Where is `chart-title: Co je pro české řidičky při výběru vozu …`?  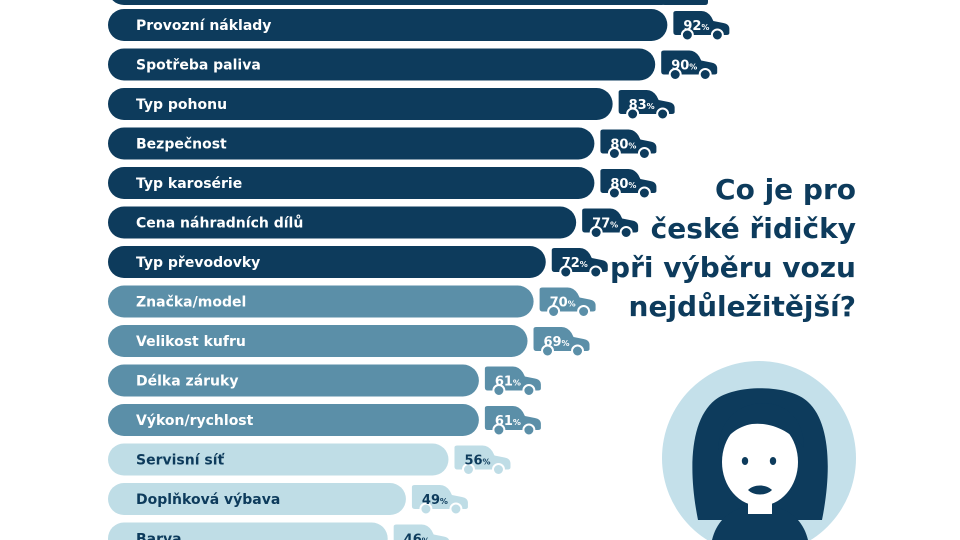 chart-title: Co je pro české řidičky při výběru vozu … is located at coordinates (706, 248).